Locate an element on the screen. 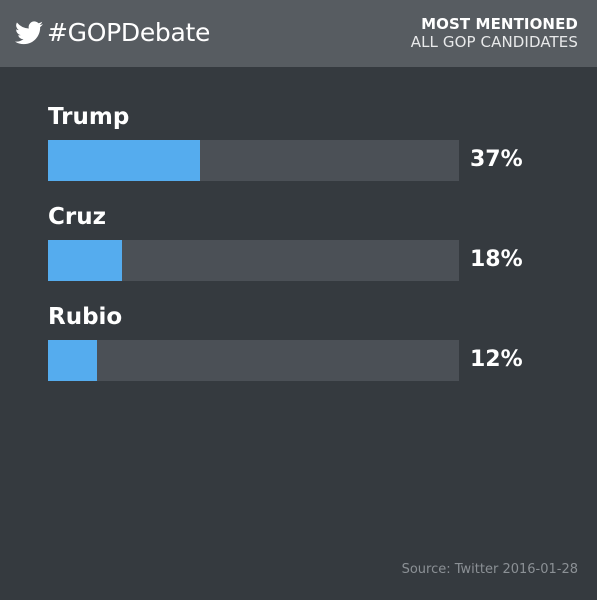 The height and width of the screenshot is (600, 597). chart-subtitle: ALL GOP CANDIDATES is located at coordinates (494, 42).